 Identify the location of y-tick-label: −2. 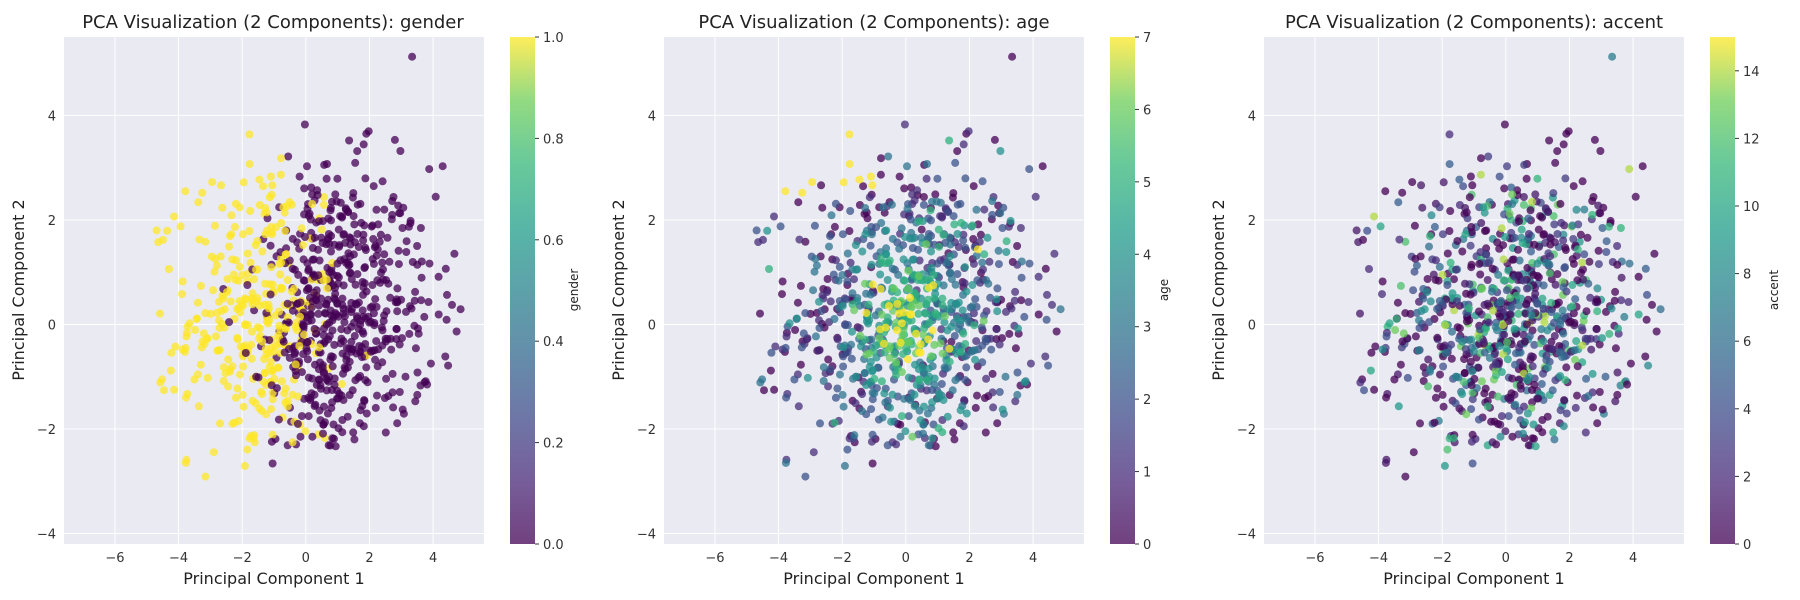
(46, 430).